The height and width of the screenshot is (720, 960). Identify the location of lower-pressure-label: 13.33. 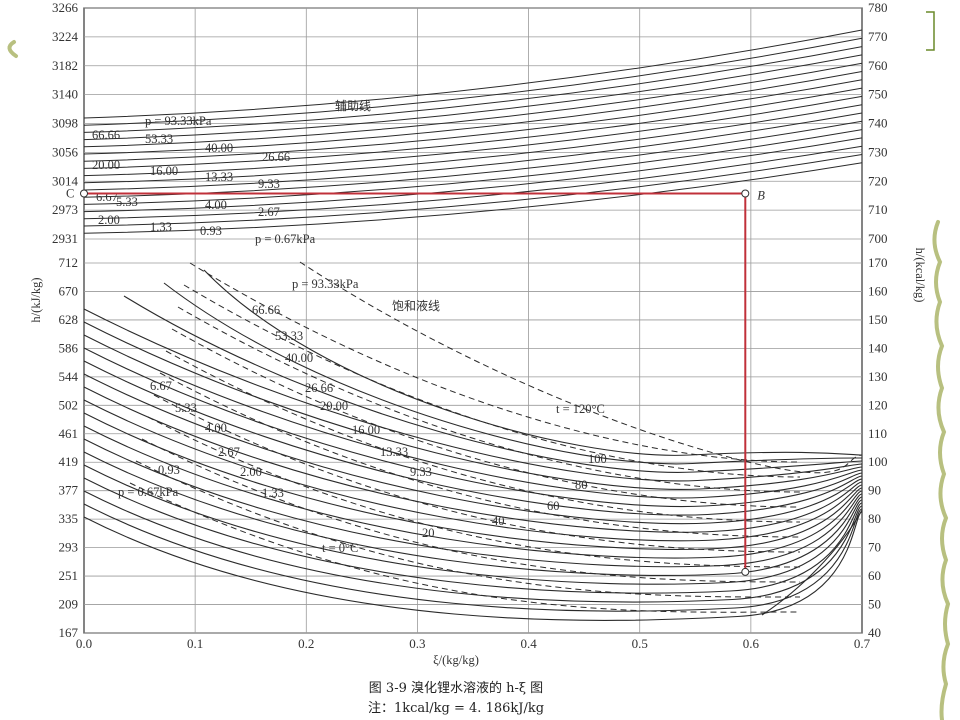
(394, 452).